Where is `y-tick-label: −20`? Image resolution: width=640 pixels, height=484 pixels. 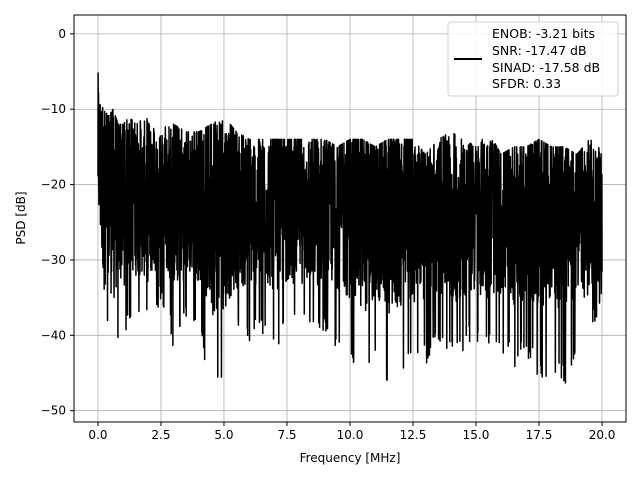 y-tick-label: −20 is located at coordinates (53, 185).